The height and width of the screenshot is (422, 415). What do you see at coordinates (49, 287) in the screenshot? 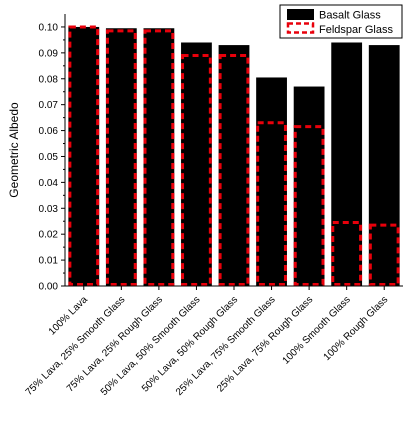
I see `y-tick-label: 0.00` at bounding box center [49, 287].